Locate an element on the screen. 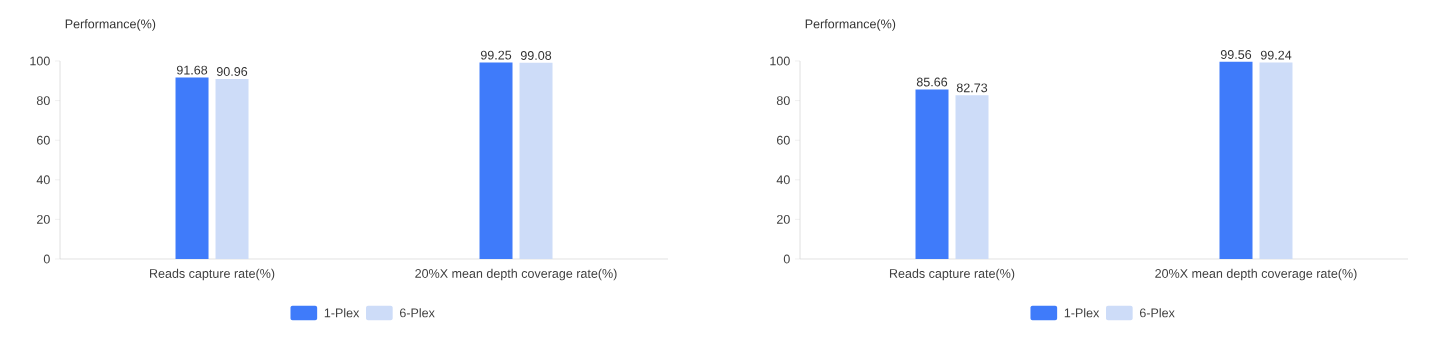 The width and height of the screenshot is (1448, 349). data-label: 99.24 is located at coordinates (1276, 55).